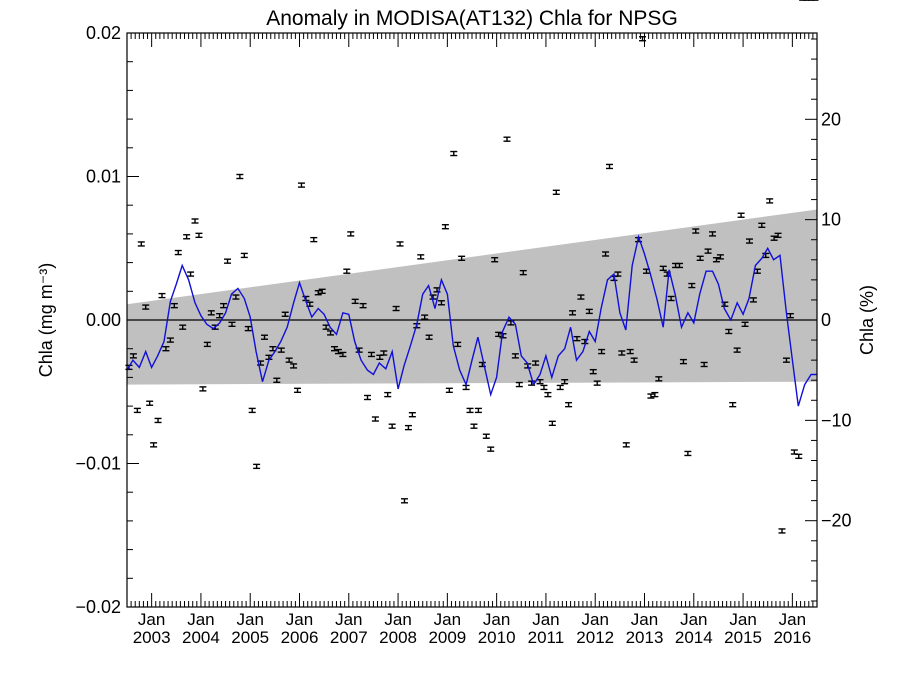  Describe the element at coordinates (103, 320) in the screenshot. I see `left-tick-label: 0.00` at that location.